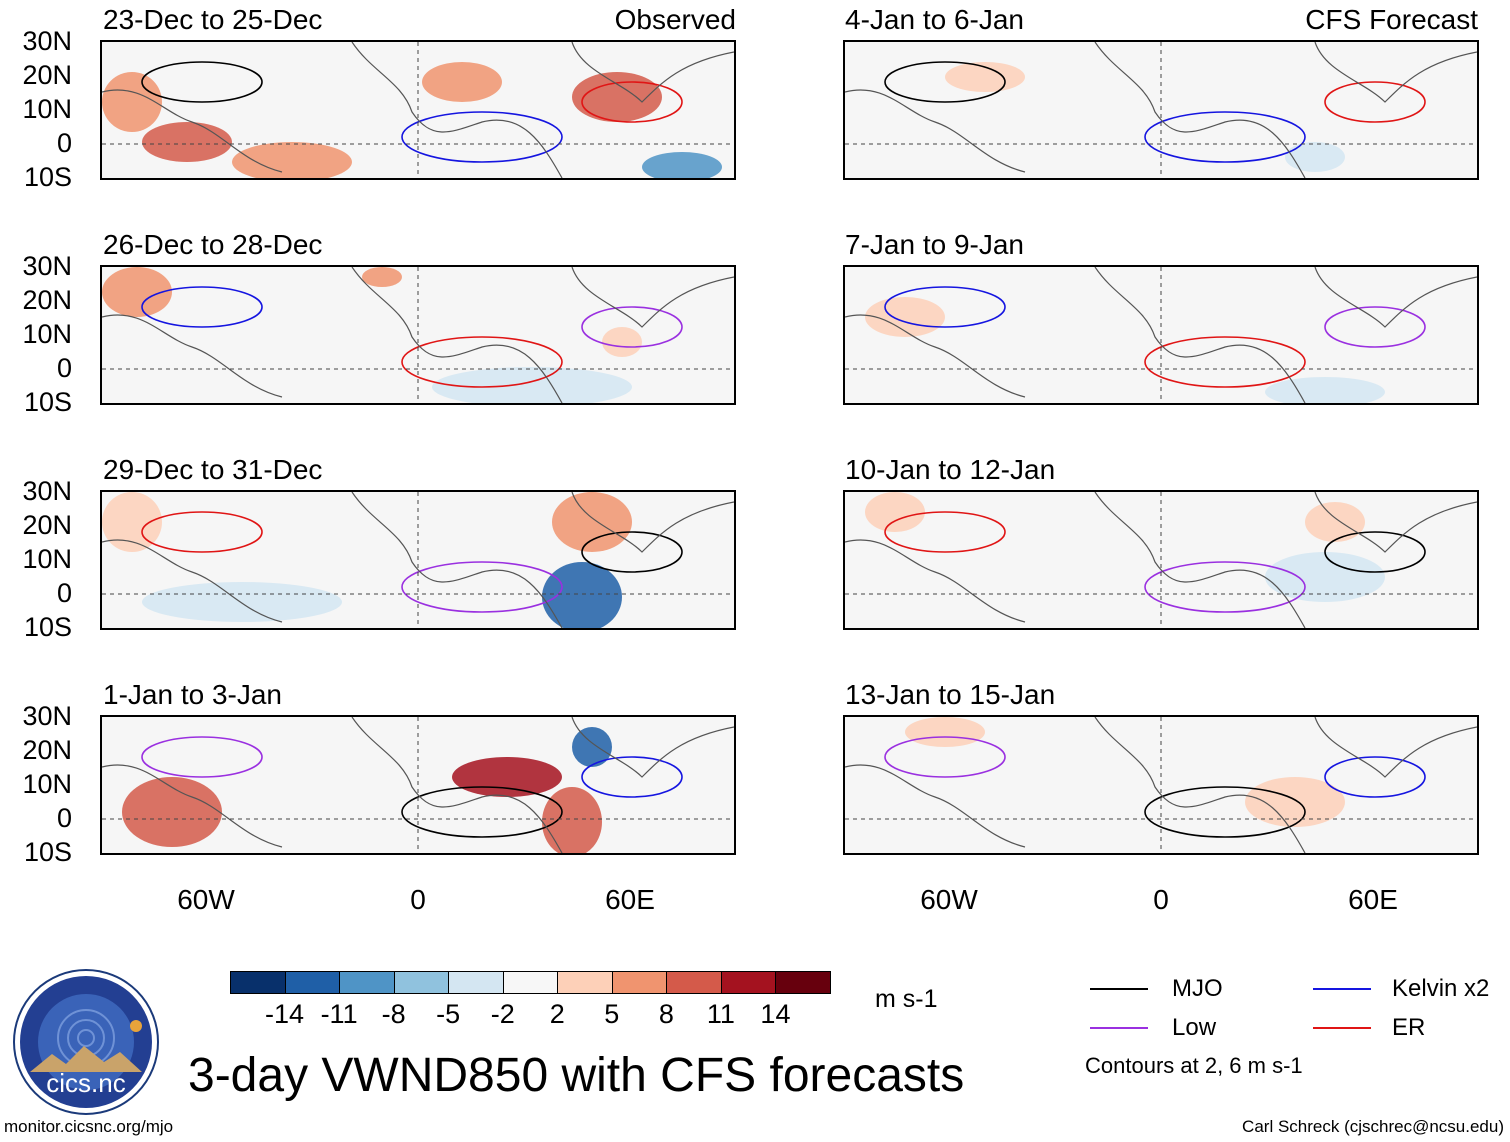 This screenshot has height=1142, width=1510. I want to click on legend-line-low, so click(1119, 1028).